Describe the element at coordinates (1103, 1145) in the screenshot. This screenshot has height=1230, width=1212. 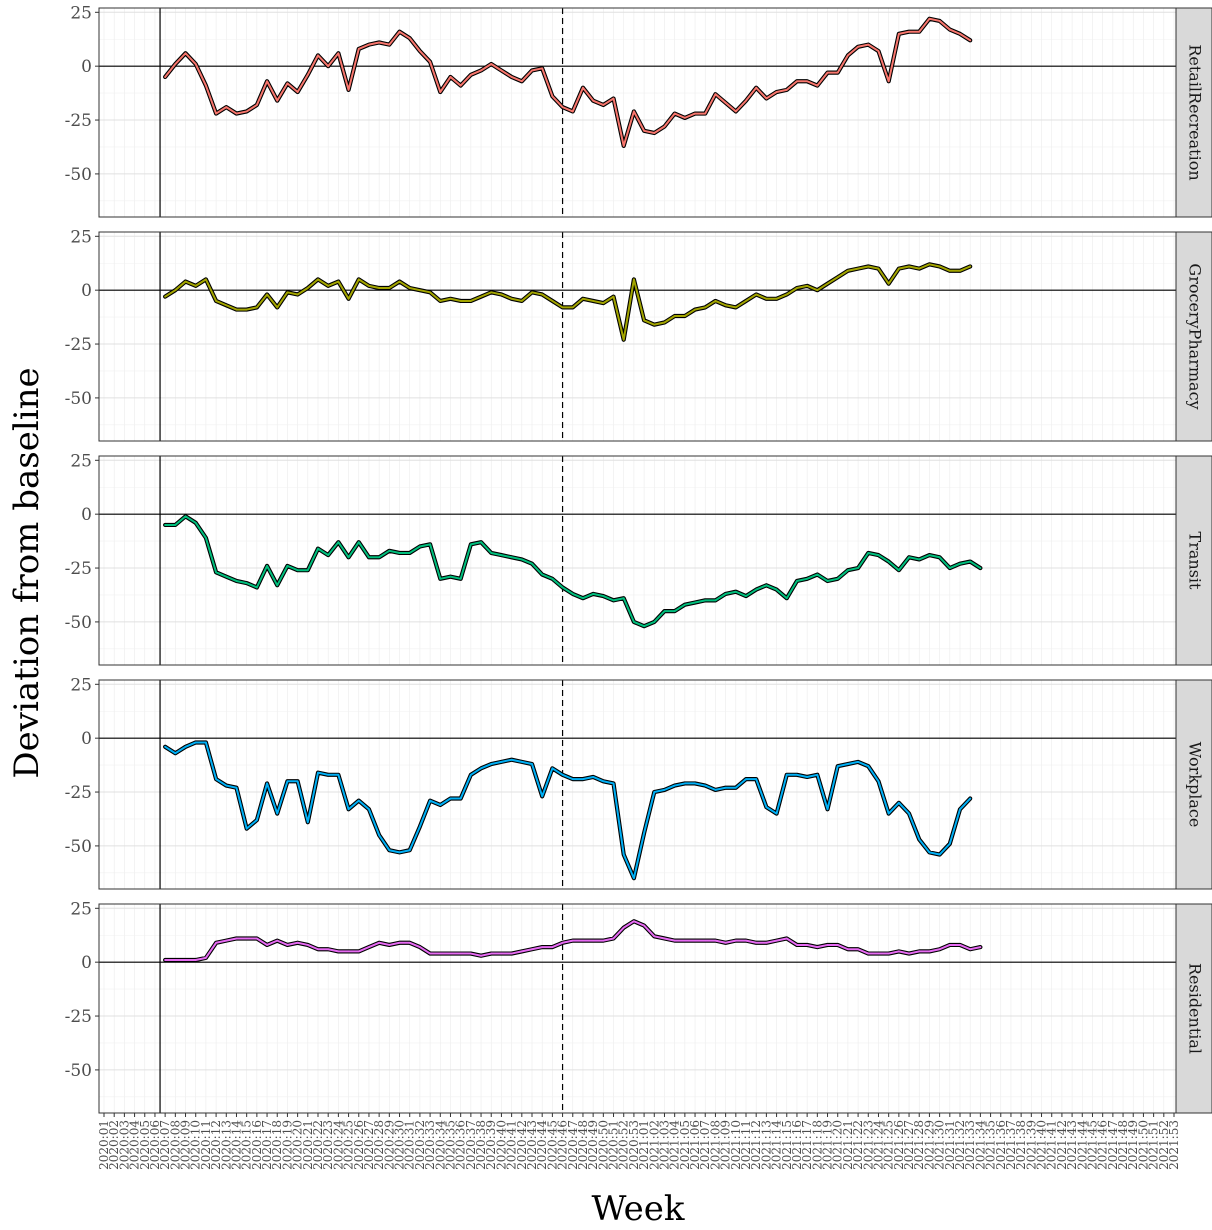
I see `x-tick-label: 2021:46` at that location.